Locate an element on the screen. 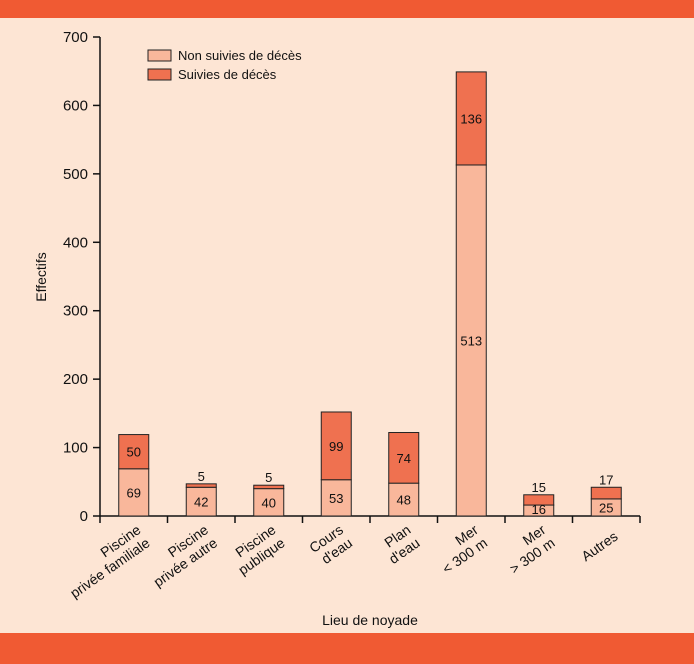 The image size is (694, 664). bar-value-label: 74 is located at coordinates (404, 458).